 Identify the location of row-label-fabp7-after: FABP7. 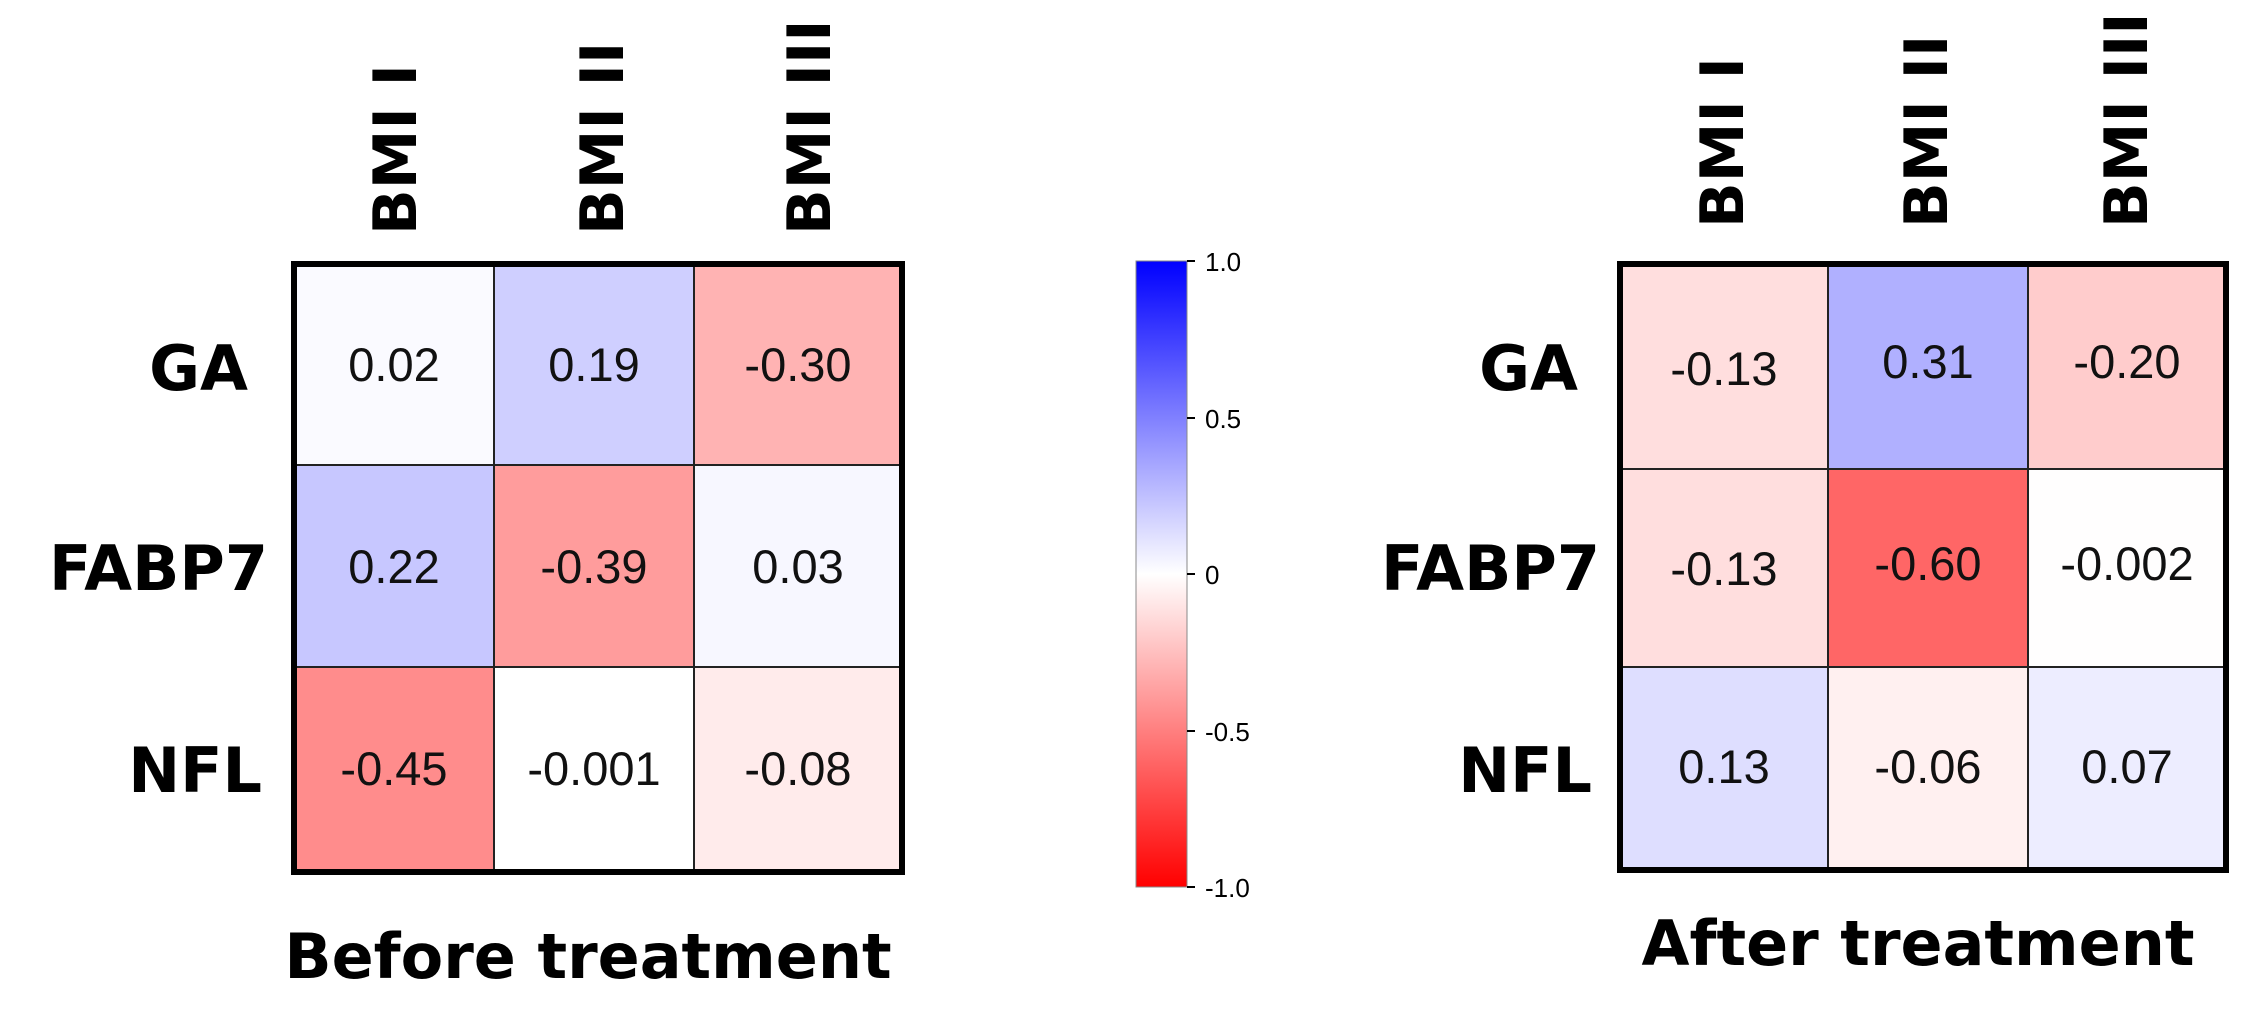
(1490, 568).